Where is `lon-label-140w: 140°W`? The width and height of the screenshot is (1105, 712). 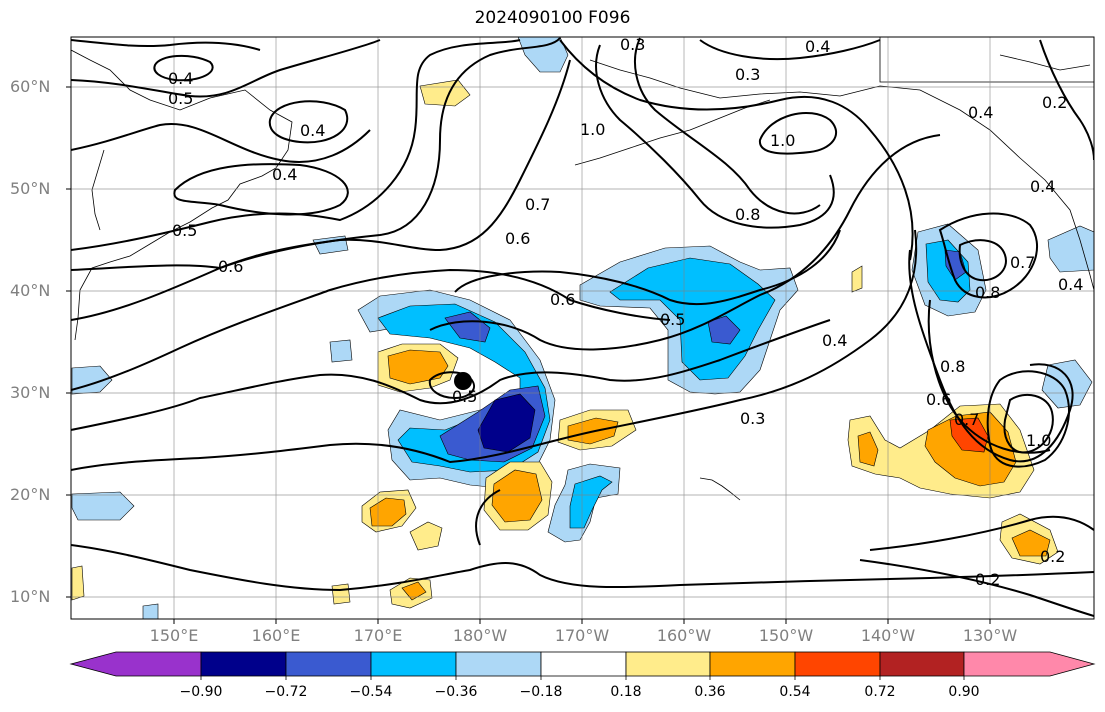
lon-label-140w: 140°W is located at coordinates (888, 635).